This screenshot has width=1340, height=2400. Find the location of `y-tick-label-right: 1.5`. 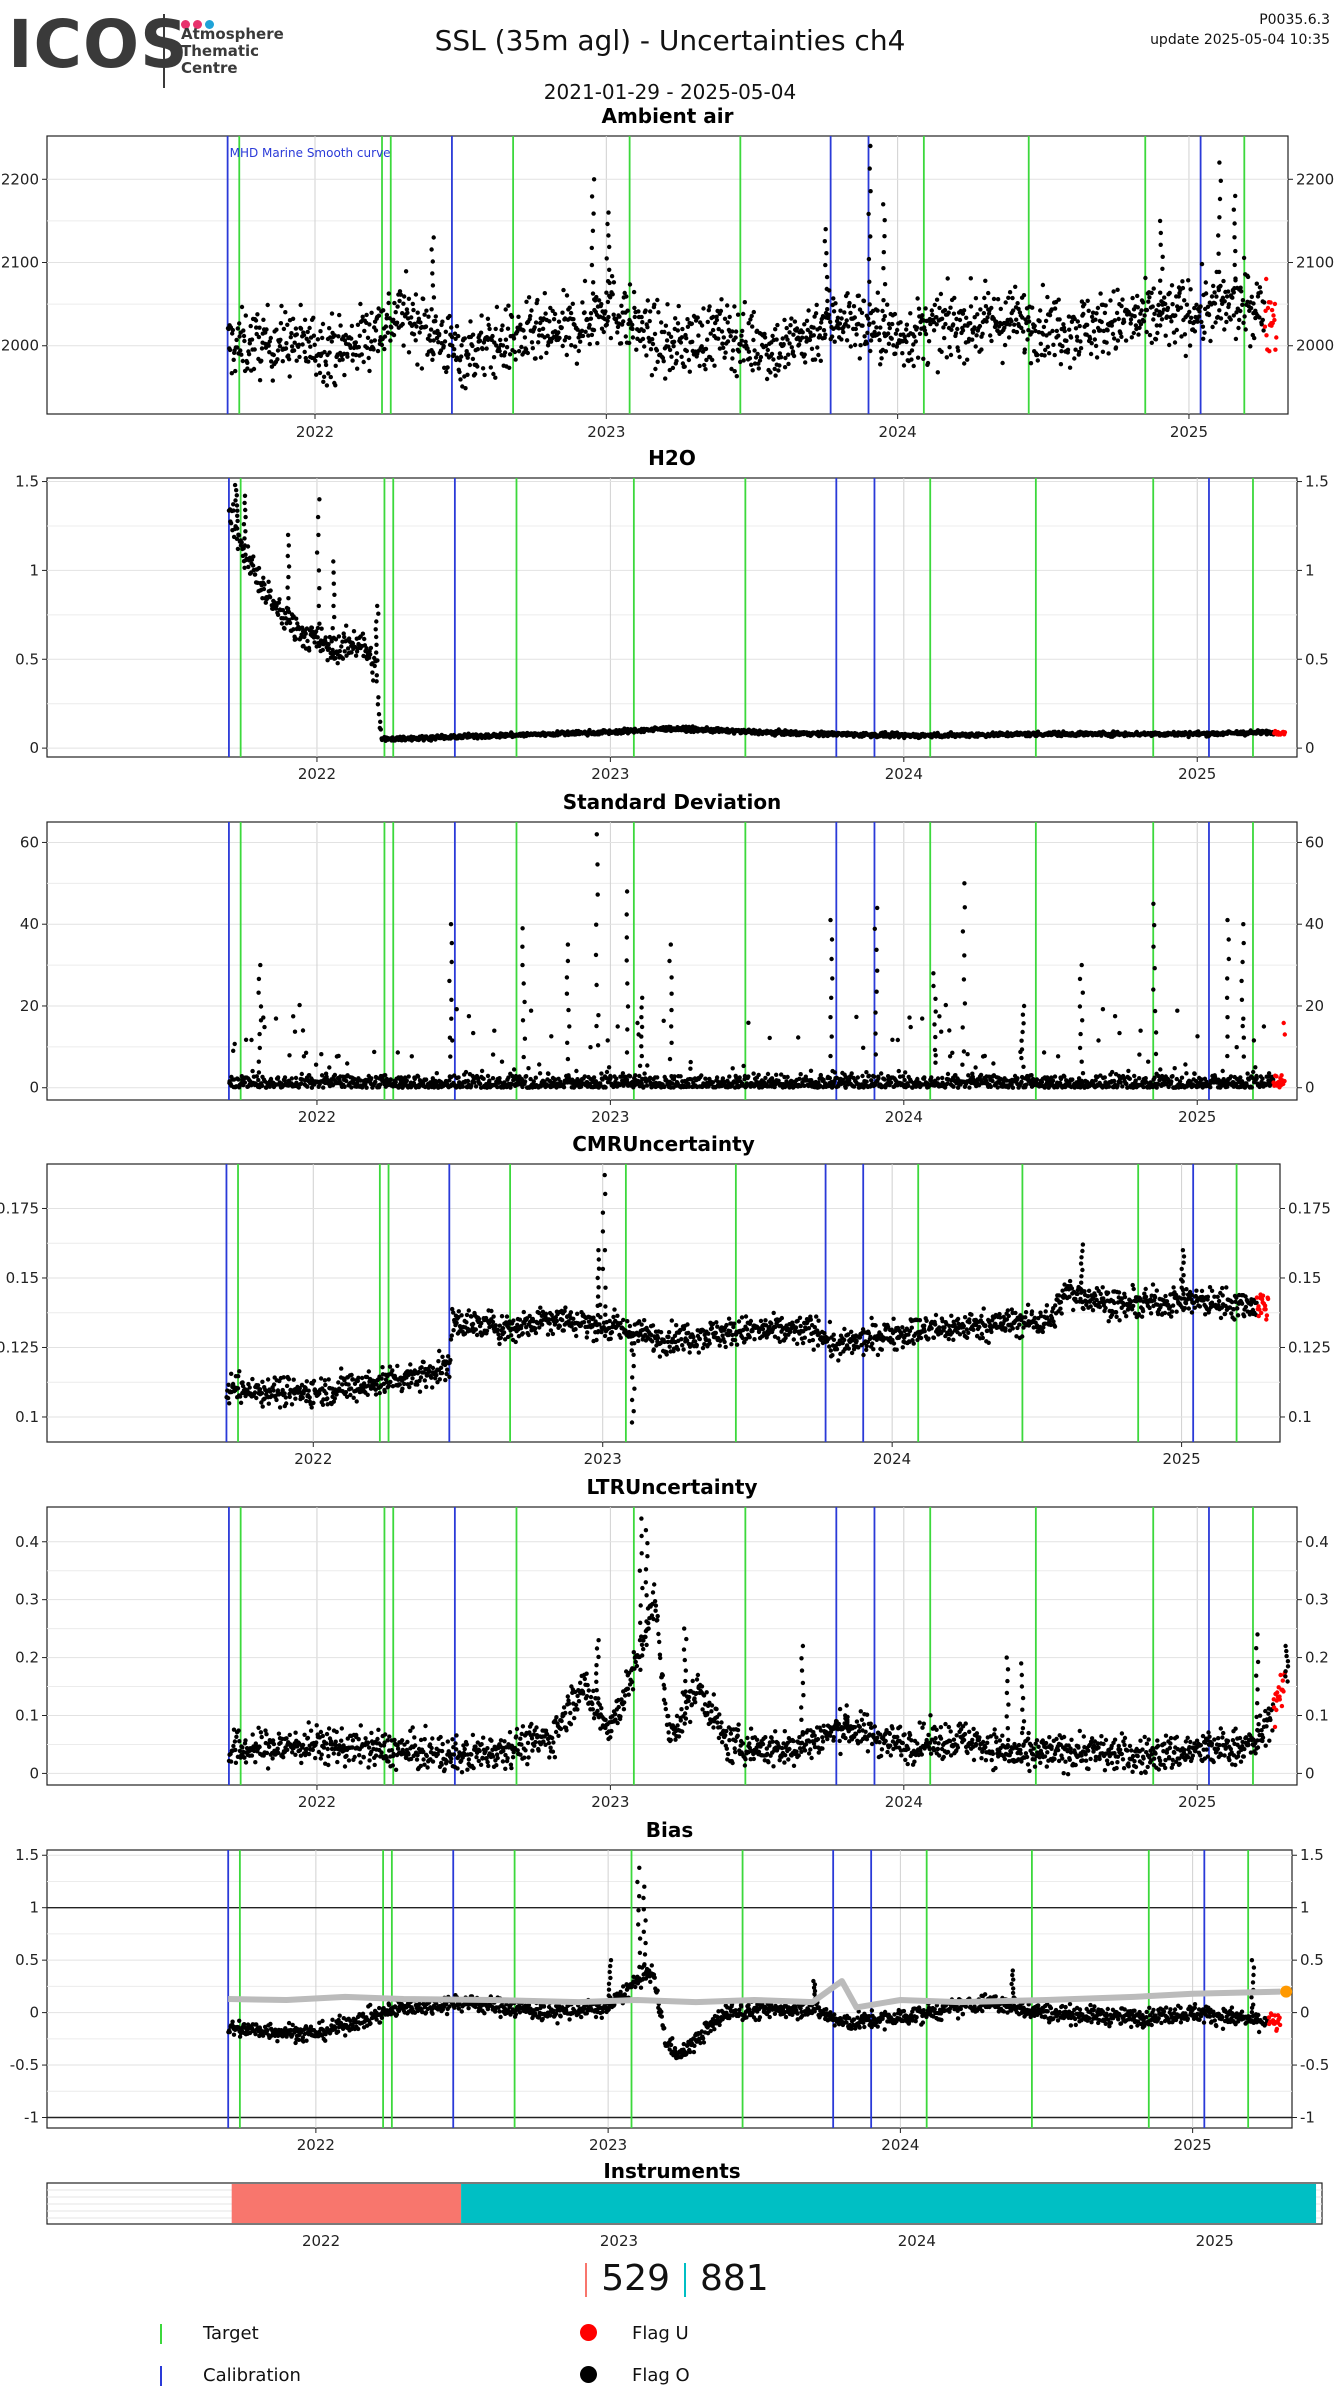

y-tick-label-right: 1.5 is located at coordinates (1317, 482).